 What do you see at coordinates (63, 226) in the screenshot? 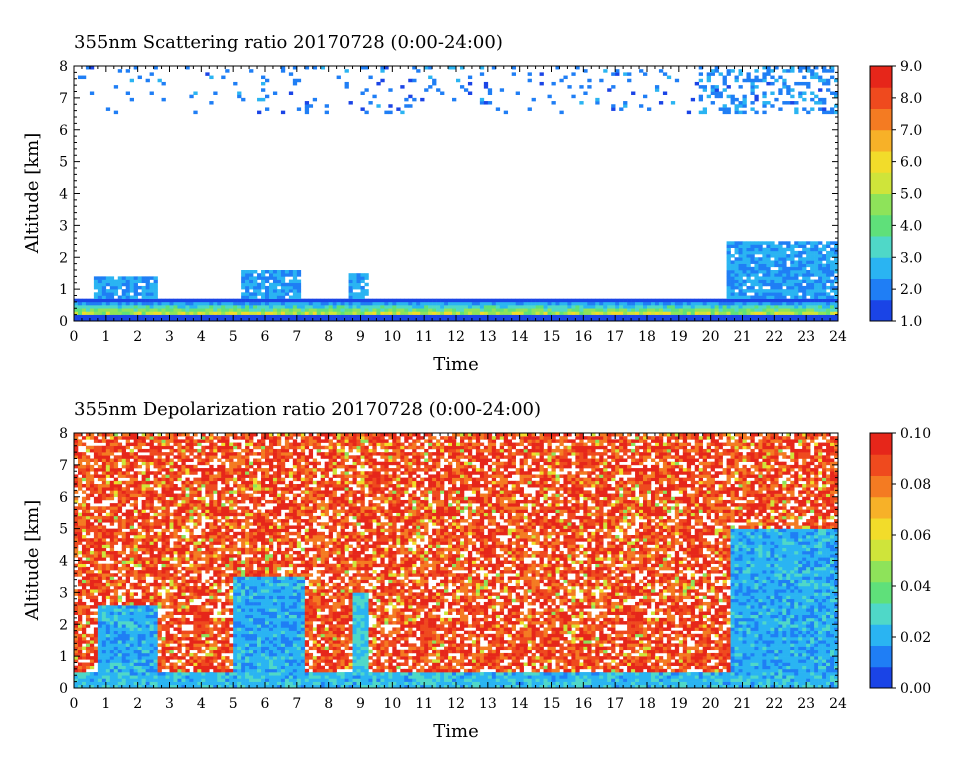
I see `y-tick-label: 3` at bounding box center [63, 226].